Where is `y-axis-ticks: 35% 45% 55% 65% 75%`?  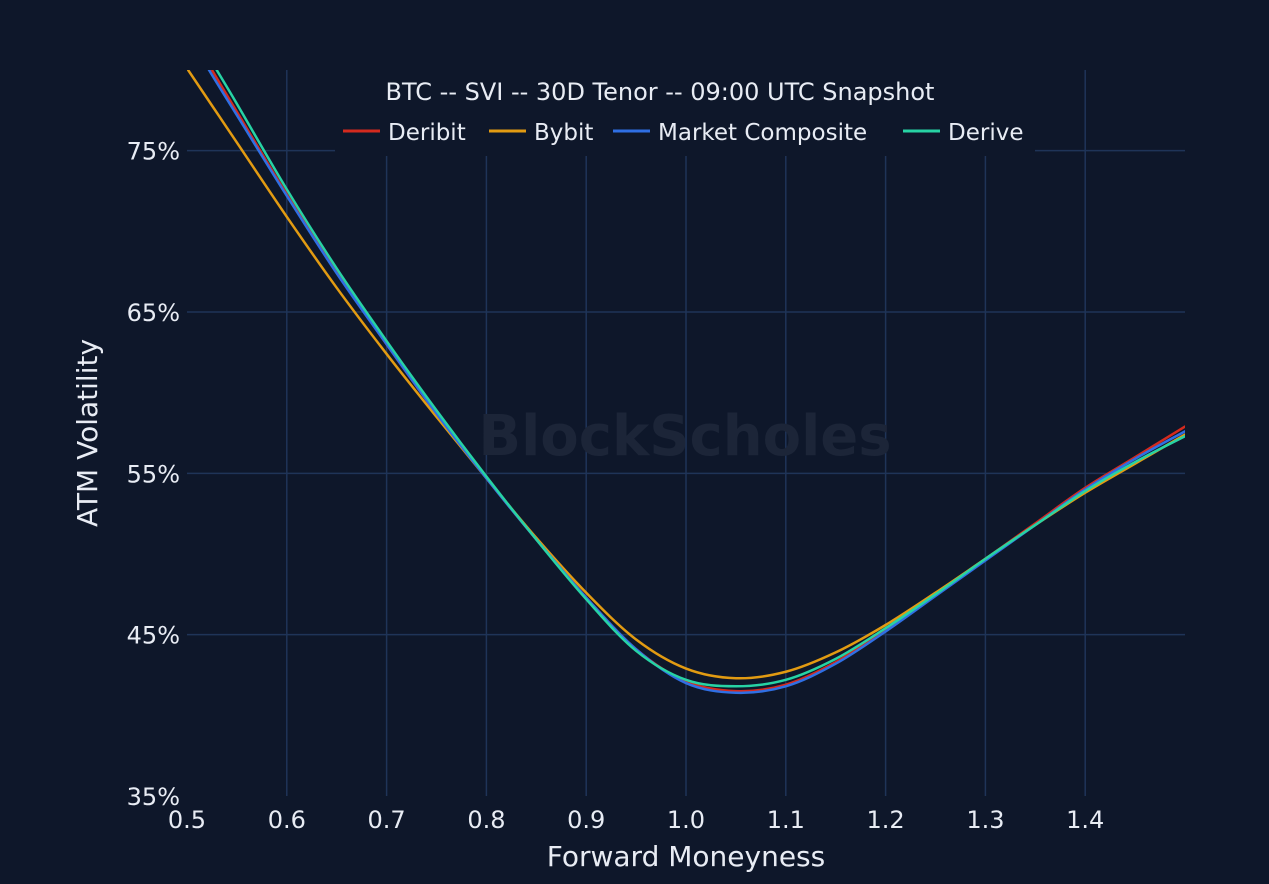 y-axis-ticks: 35% 45% 55% 65% 75% is located at coordinates (153, 474).